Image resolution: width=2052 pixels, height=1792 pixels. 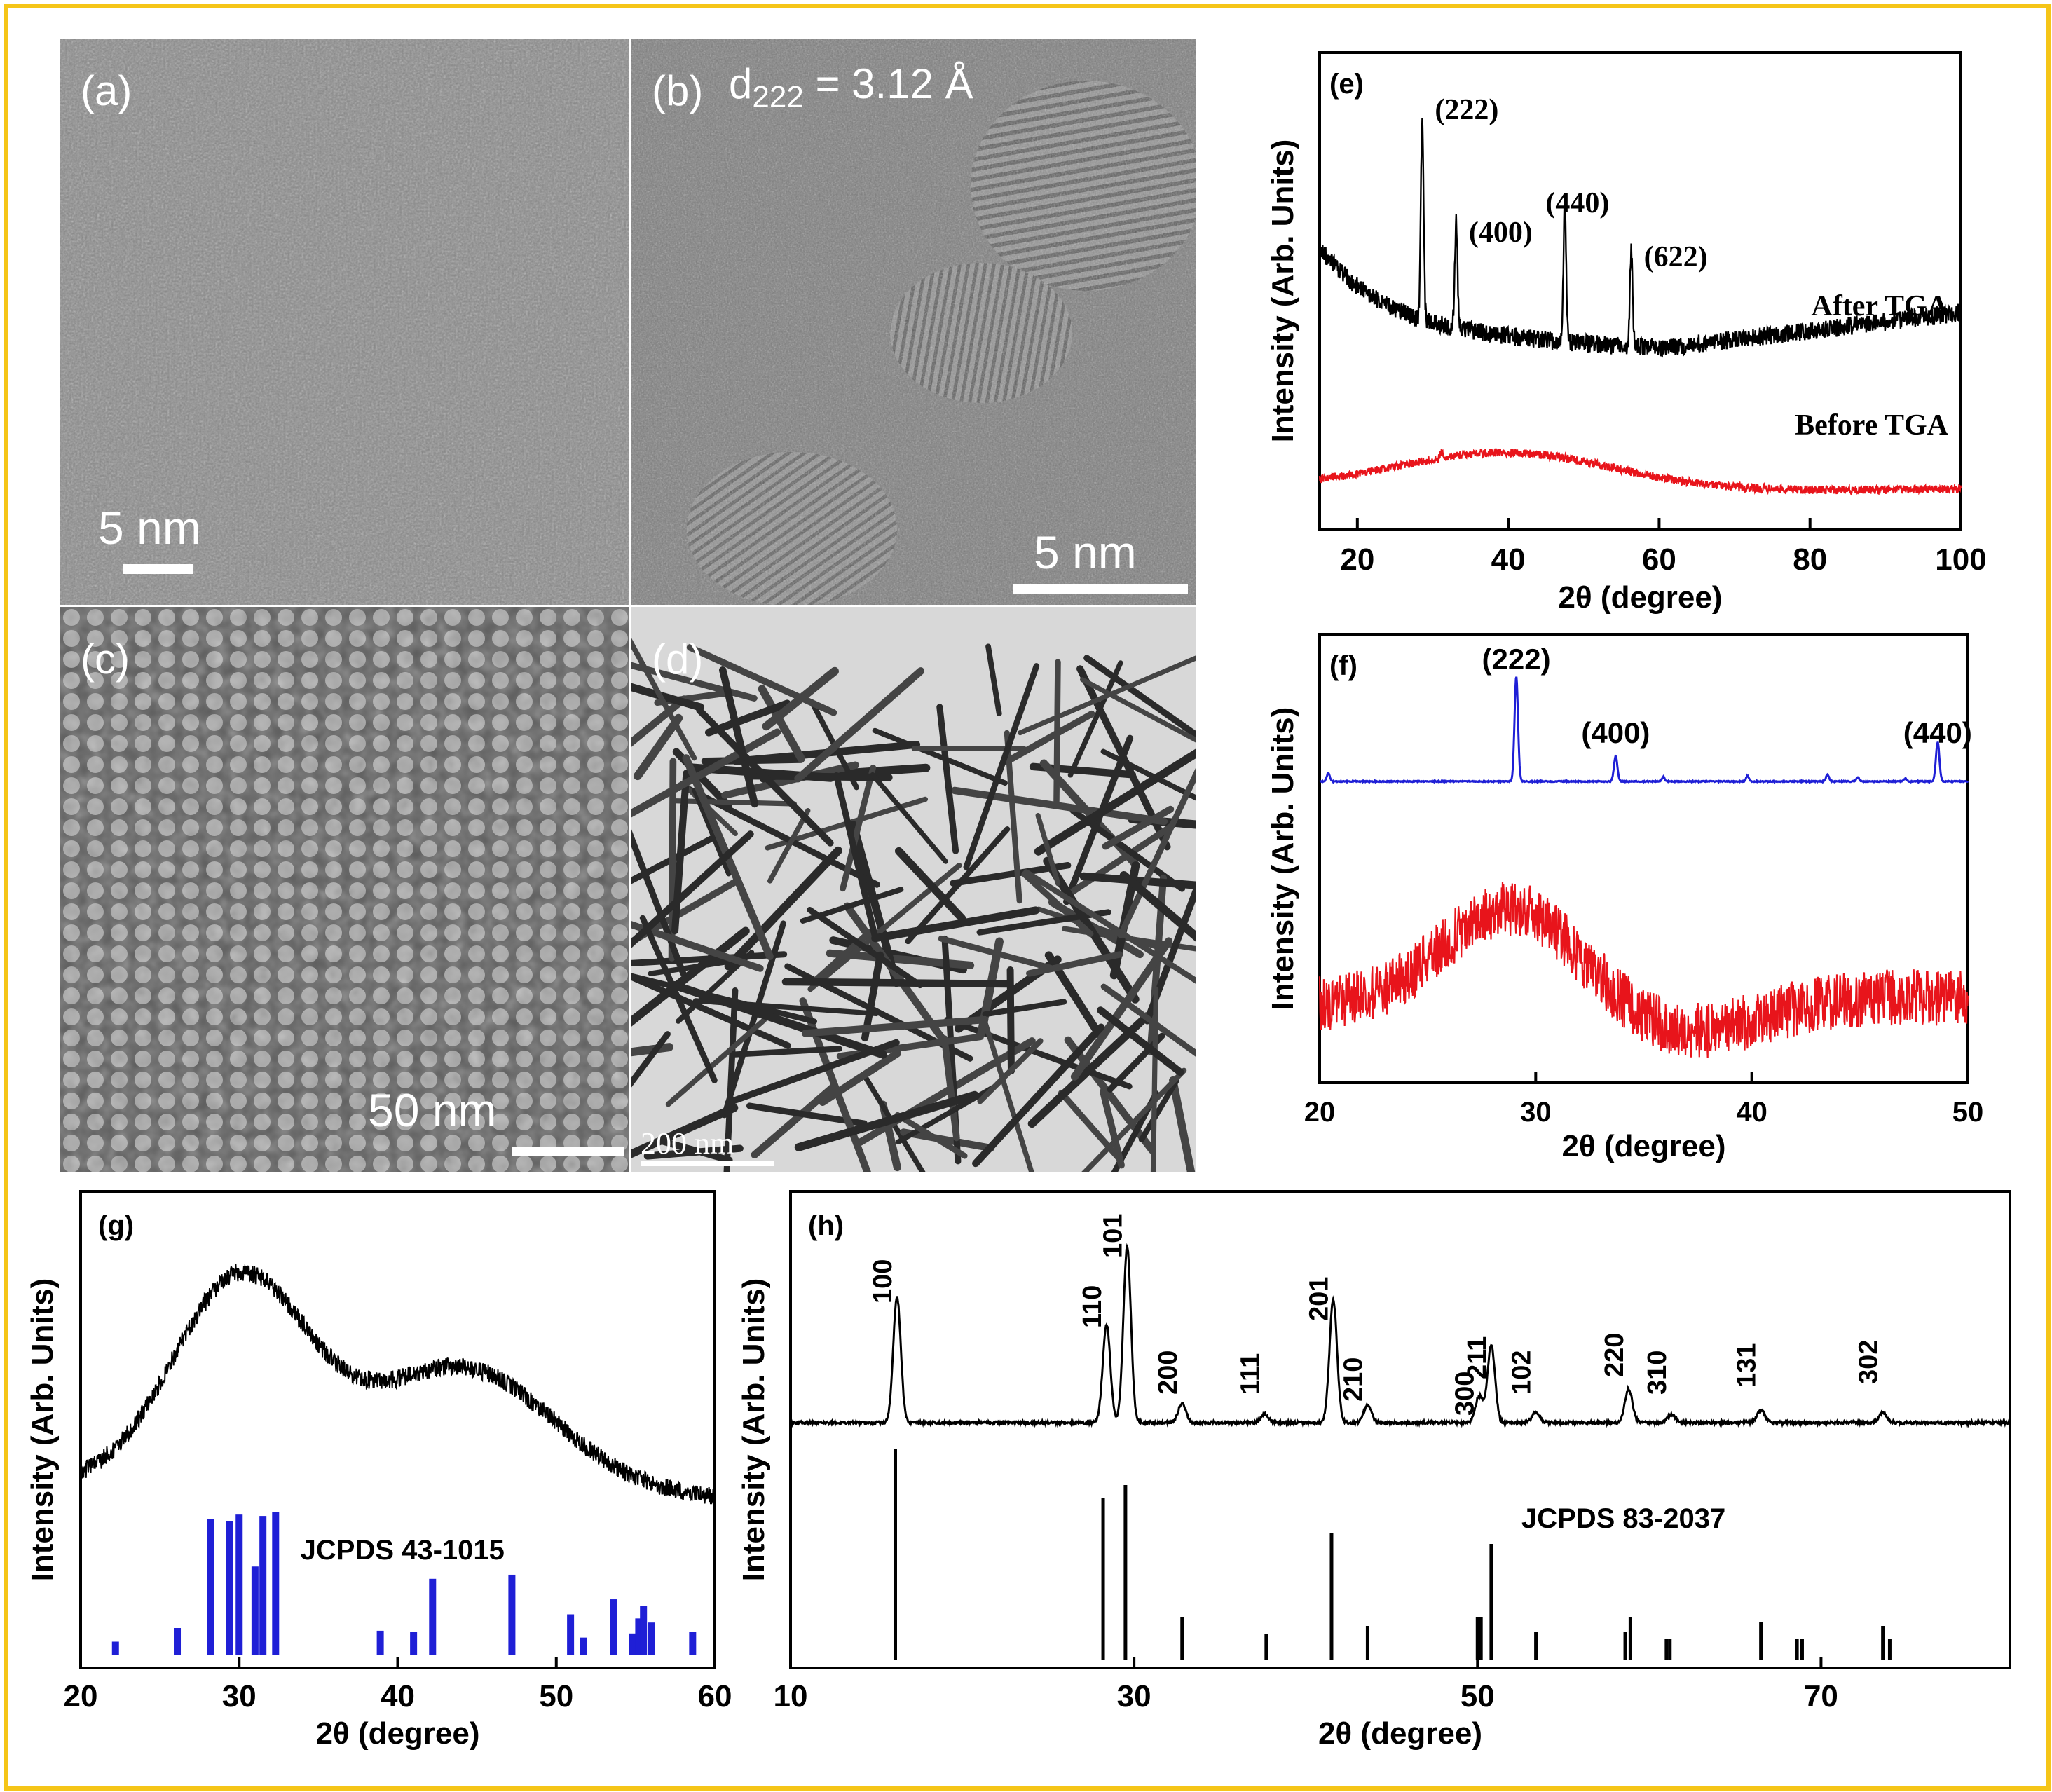 I want to click on panel-label-a: (a), so click(x=106, y=91).